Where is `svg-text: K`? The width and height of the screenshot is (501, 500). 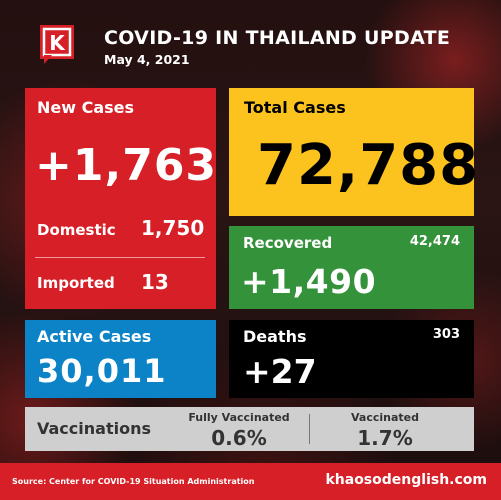 svg-text: K is located at coordinates (57, 43).